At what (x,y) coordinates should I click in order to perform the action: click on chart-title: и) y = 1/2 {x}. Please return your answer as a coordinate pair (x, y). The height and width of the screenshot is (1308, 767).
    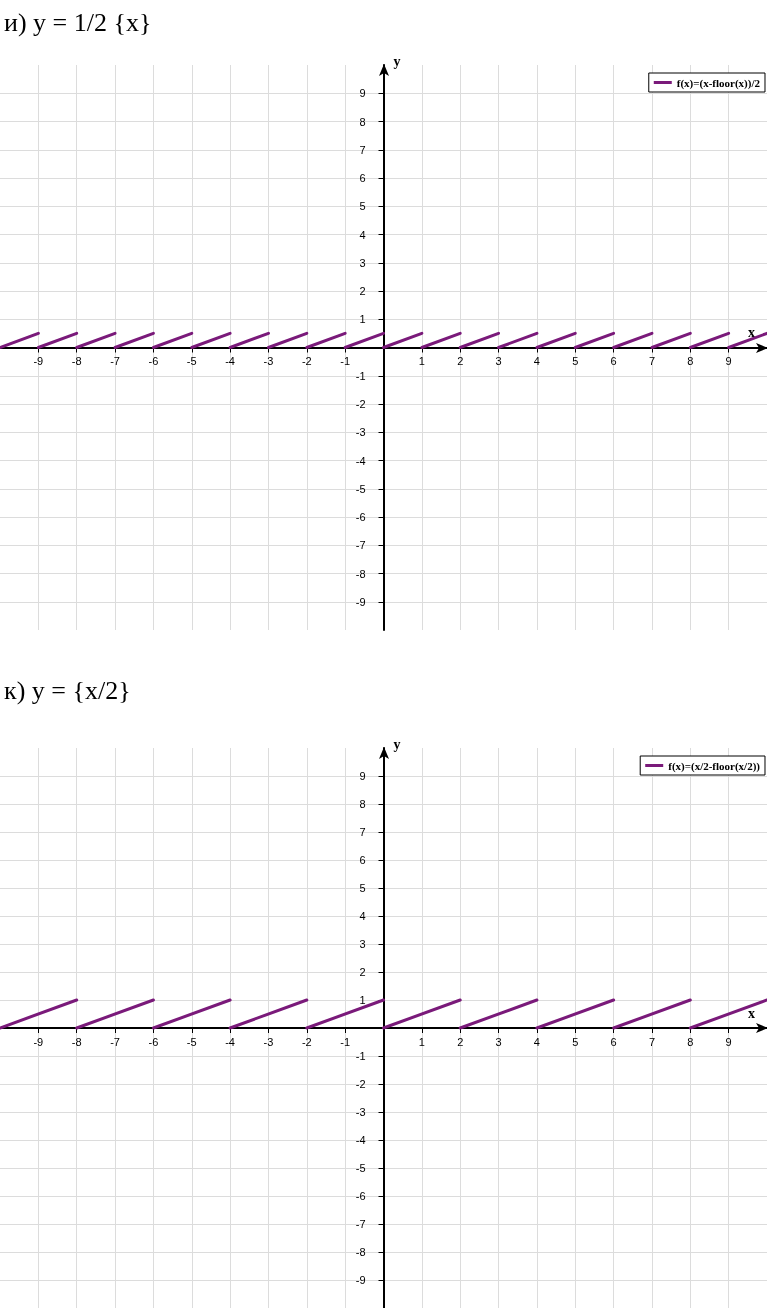
    Looking at the image, I should click on (78, 23).